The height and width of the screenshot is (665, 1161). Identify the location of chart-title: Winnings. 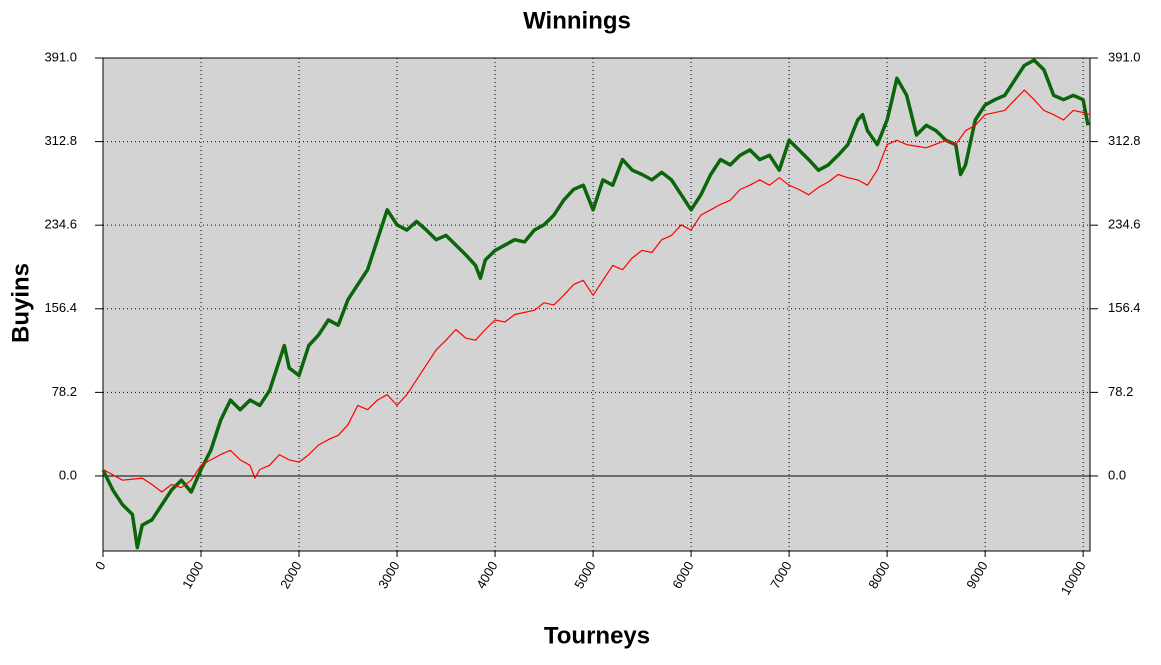
(577, 20).